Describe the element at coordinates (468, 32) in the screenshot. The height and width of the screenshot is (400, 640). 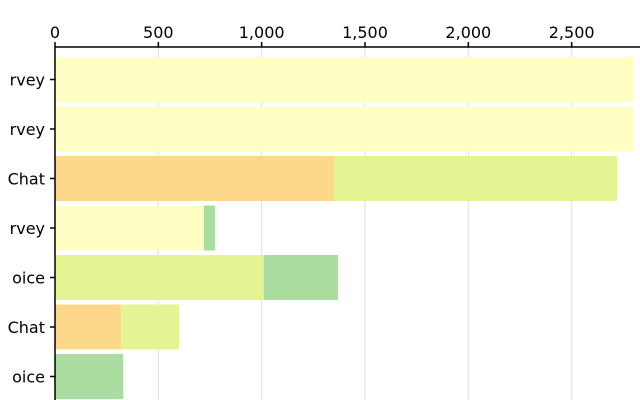
I see `x-tick-label: 2,000` at that location.